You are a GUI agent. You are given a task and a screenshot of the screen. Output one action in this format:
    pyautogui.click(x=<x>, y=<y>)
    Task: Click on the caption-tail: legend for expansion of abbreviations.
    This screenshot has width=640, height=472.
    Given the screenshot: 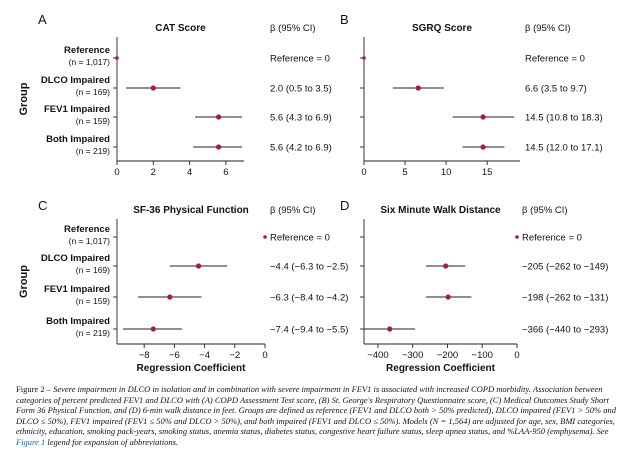 What is the action you would take?
    pyautogui.click(x=112, y=441)
    